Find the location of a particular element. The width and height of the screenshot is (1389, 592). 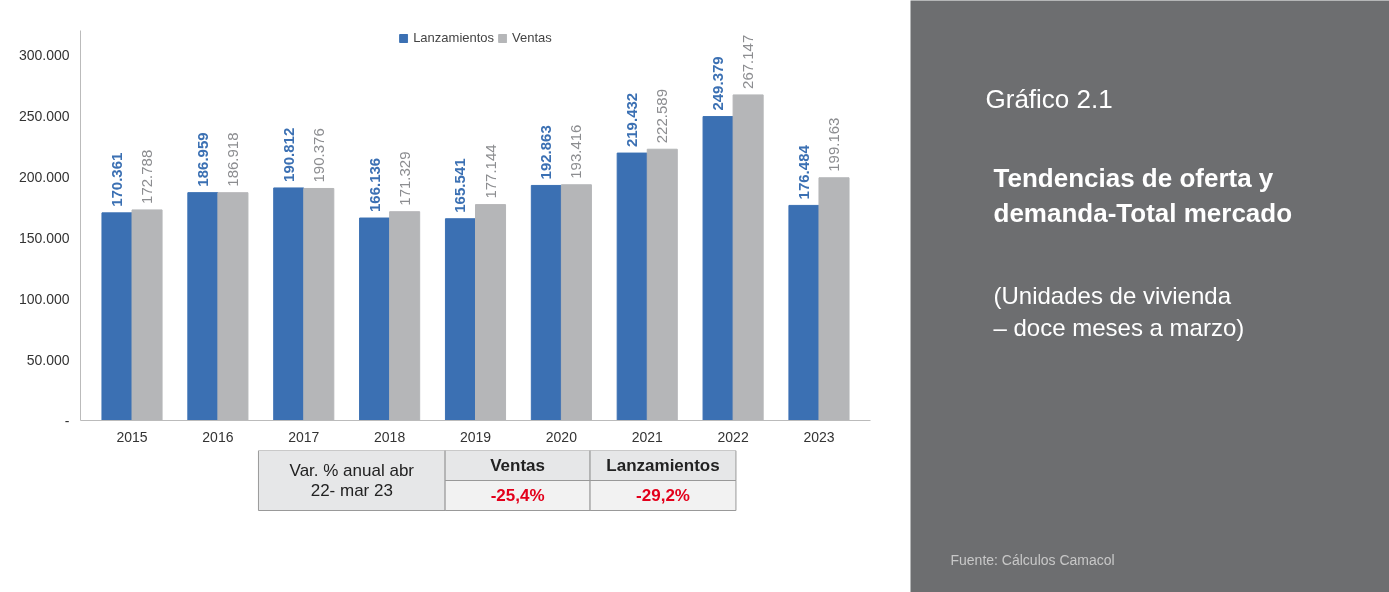

text: (Unidades de vivienda – doce meses a marzo) is located at coordinates (1119, 311).